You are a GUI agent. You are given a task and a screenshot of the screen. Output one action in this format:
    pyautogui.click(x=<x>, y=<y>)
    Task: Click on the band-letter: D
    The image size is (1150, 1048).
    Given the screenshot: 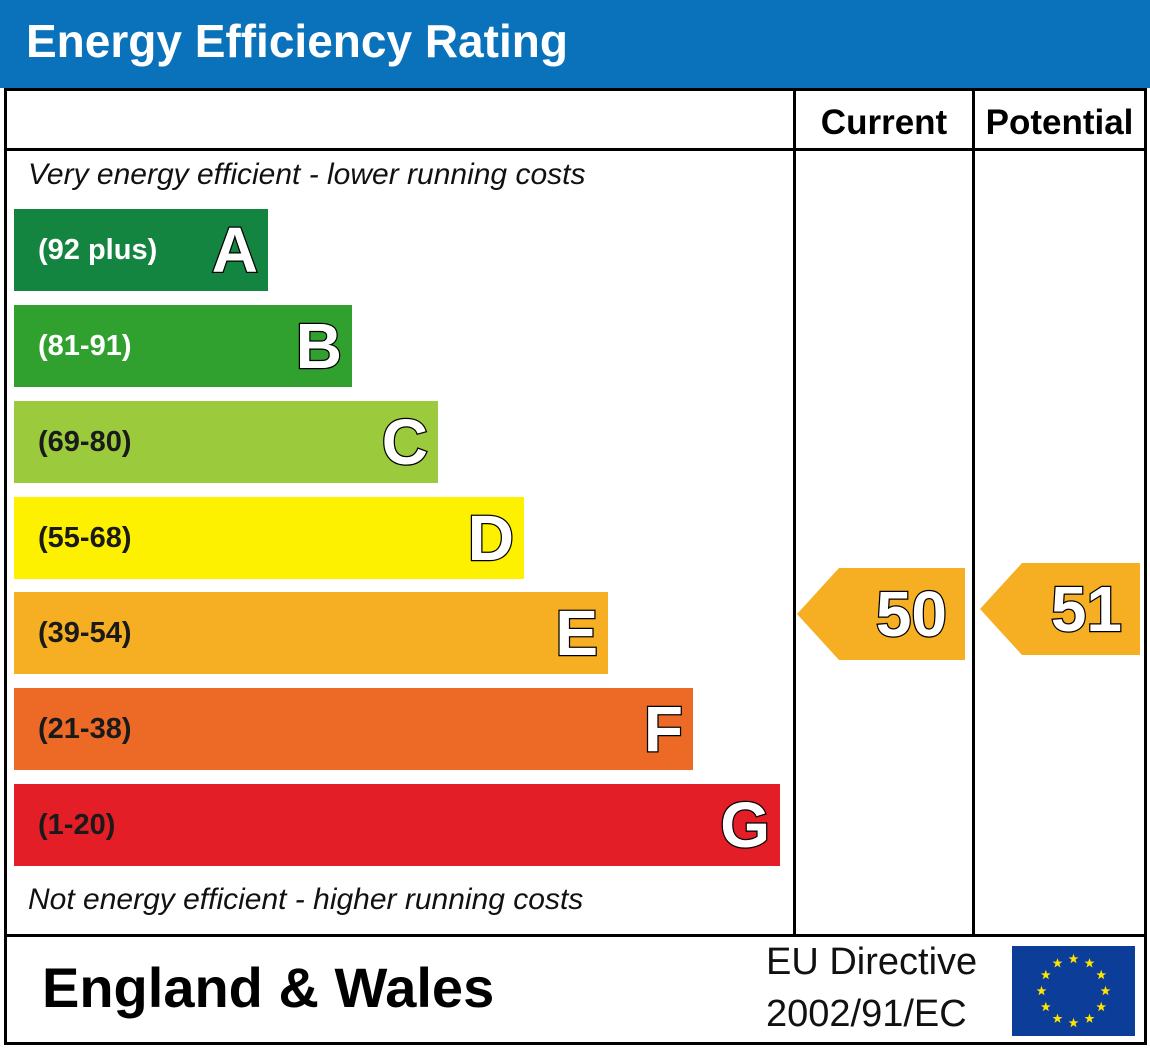 What is the action you would take?
    pyautogui.click(x=491, y=538)
    